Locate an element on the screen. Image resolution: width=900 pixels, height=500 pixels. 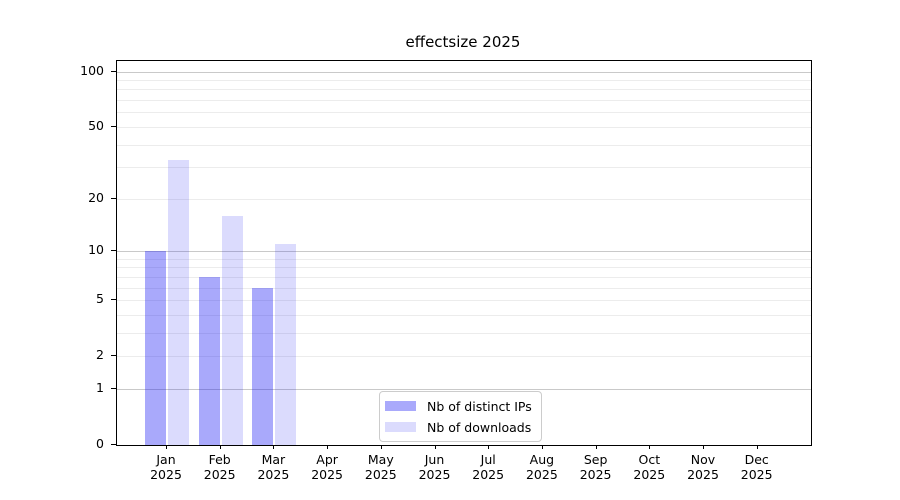
legend-swatch-distinct-ips is located at coordinates (400, 406).